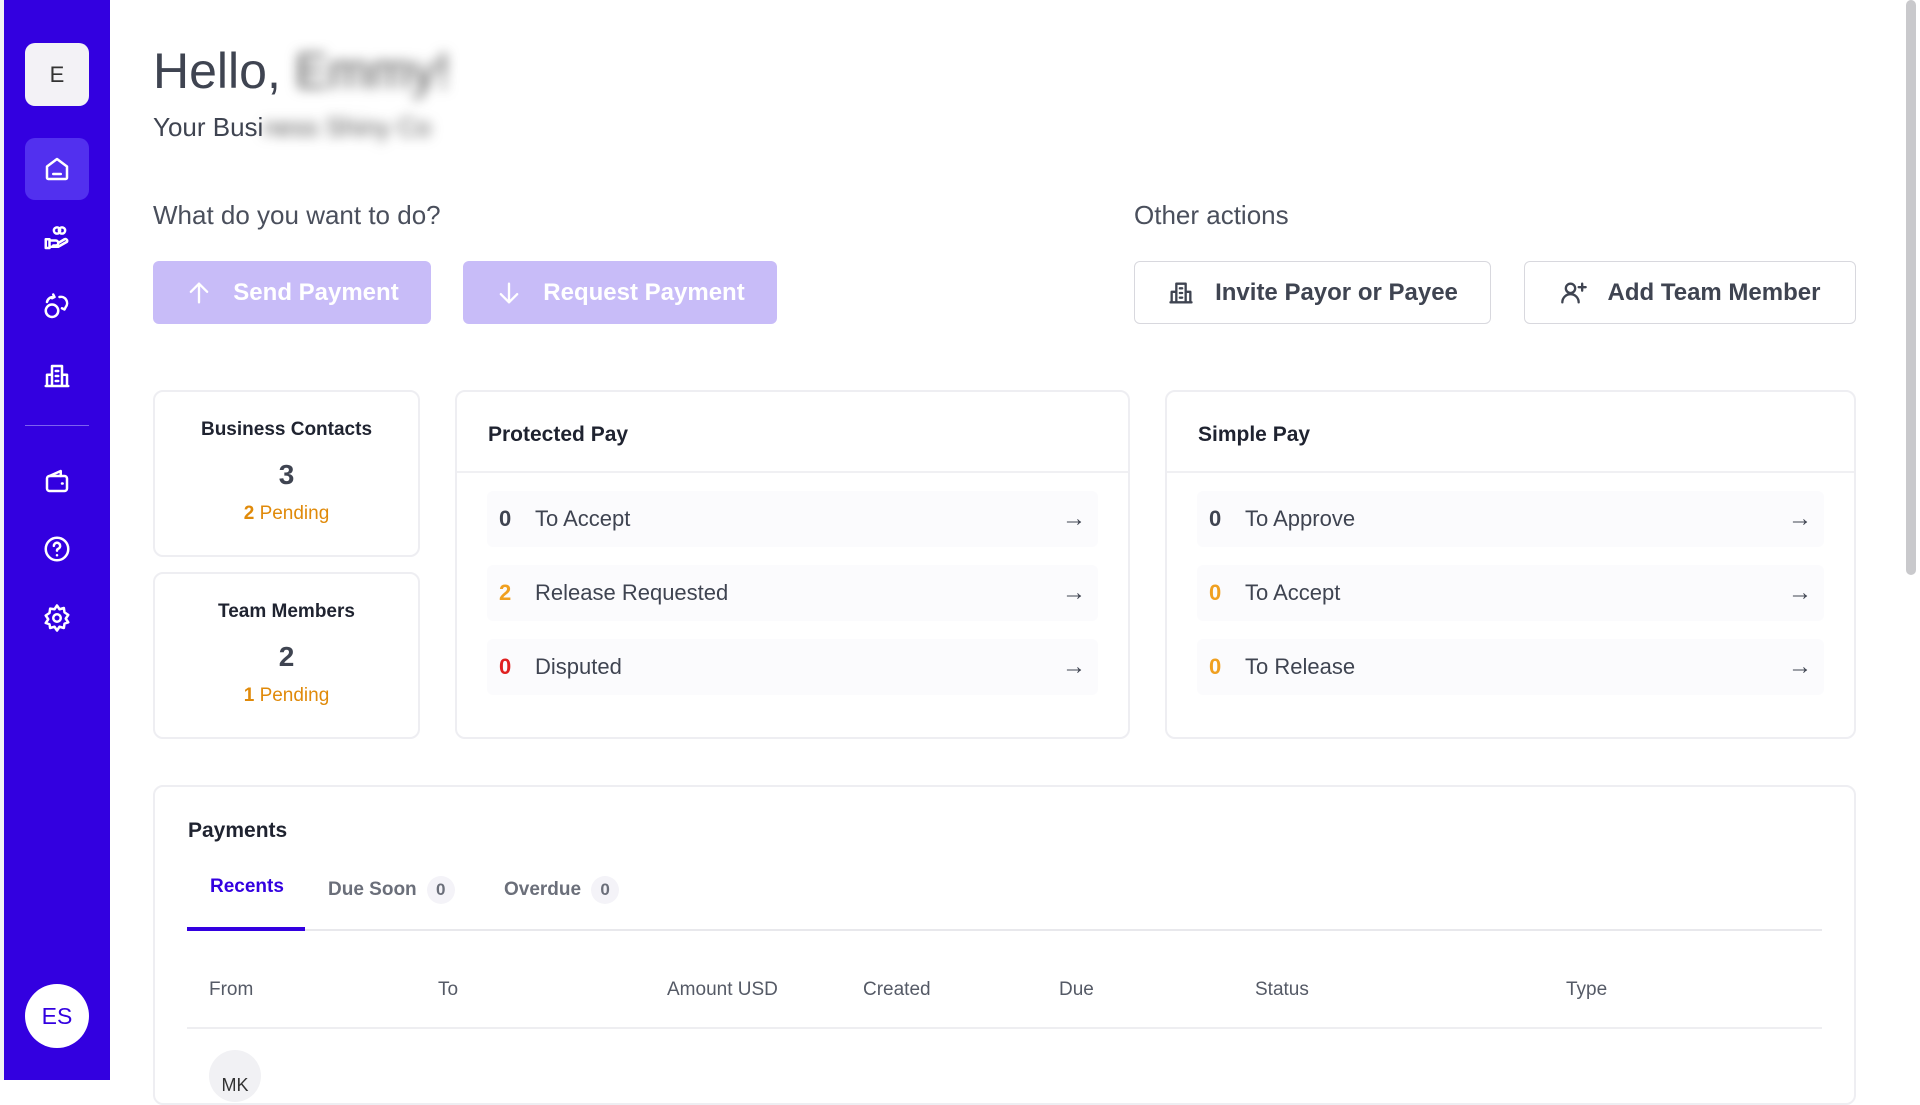  What do you see at coordinates (231, 989) in the screenshot?
I see `column-header-from: From` at bounding box center [231, 989].